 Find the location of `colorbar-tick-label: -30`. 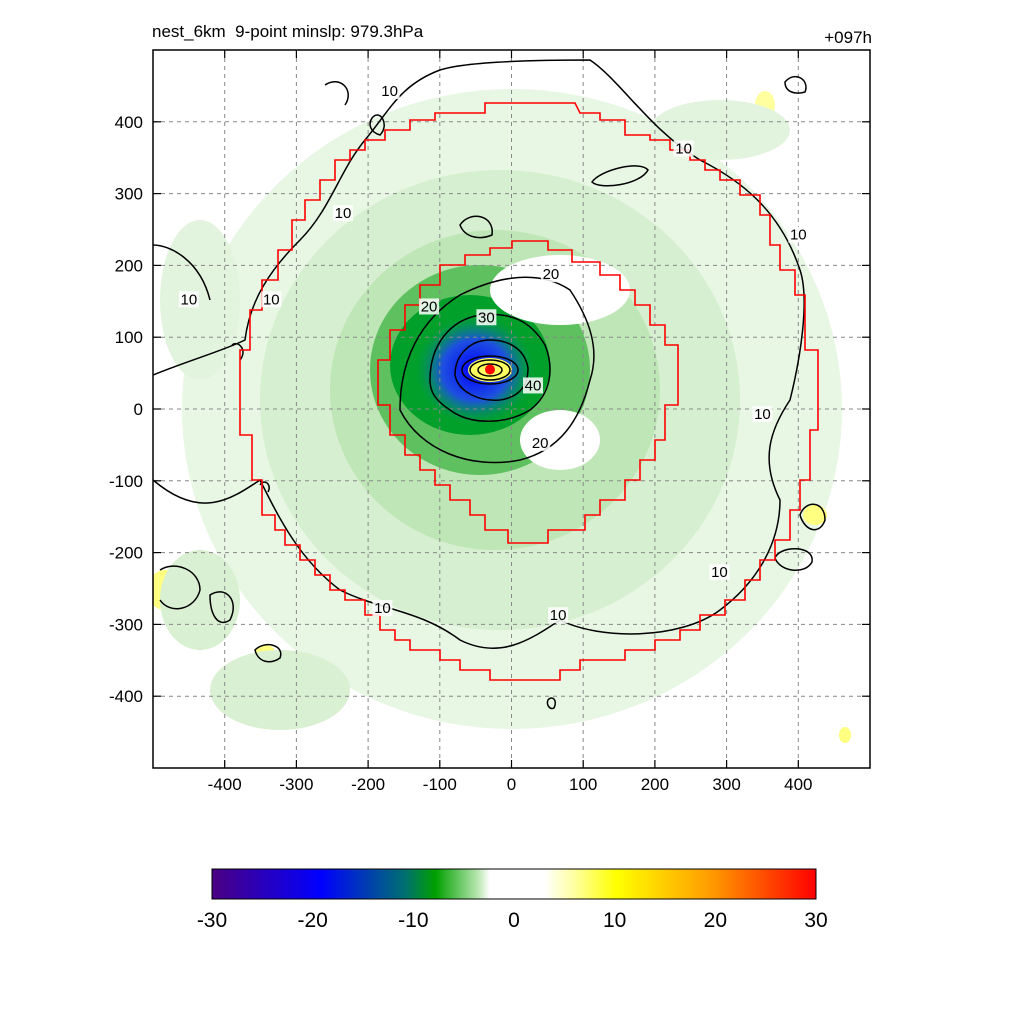

colorbar-tick-label: -30 is located at coordinates (212, 920).